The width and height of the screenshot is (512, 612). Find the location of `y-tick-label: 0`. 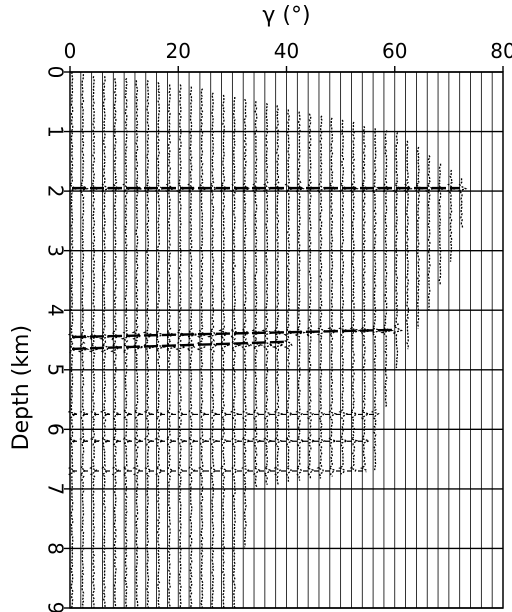

y-tick-label: 0 is located at coordinates (56, 72).